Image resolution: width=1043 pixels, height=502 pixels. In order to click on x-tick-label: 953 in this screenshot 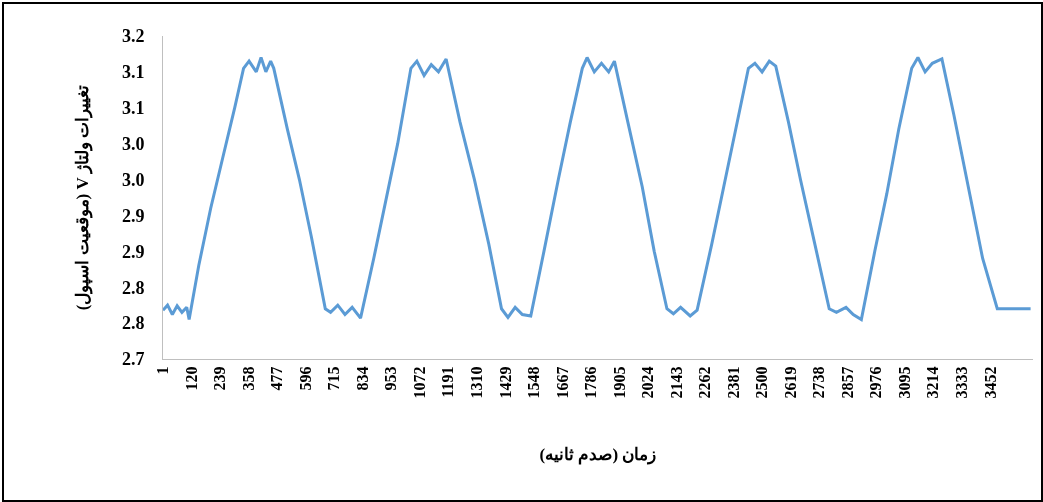, I will do `click(391, 378)`.